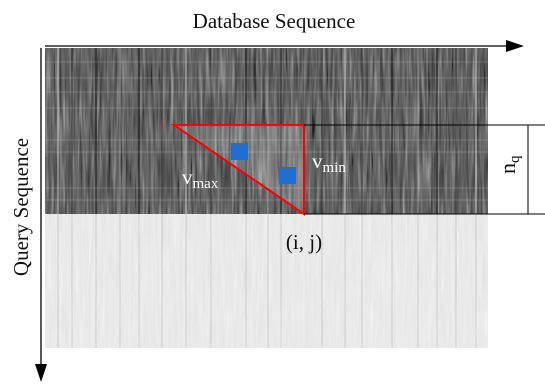 This screenshot has width=545, height=386. I want to click on v-max-sub: max, so click(206, 184).